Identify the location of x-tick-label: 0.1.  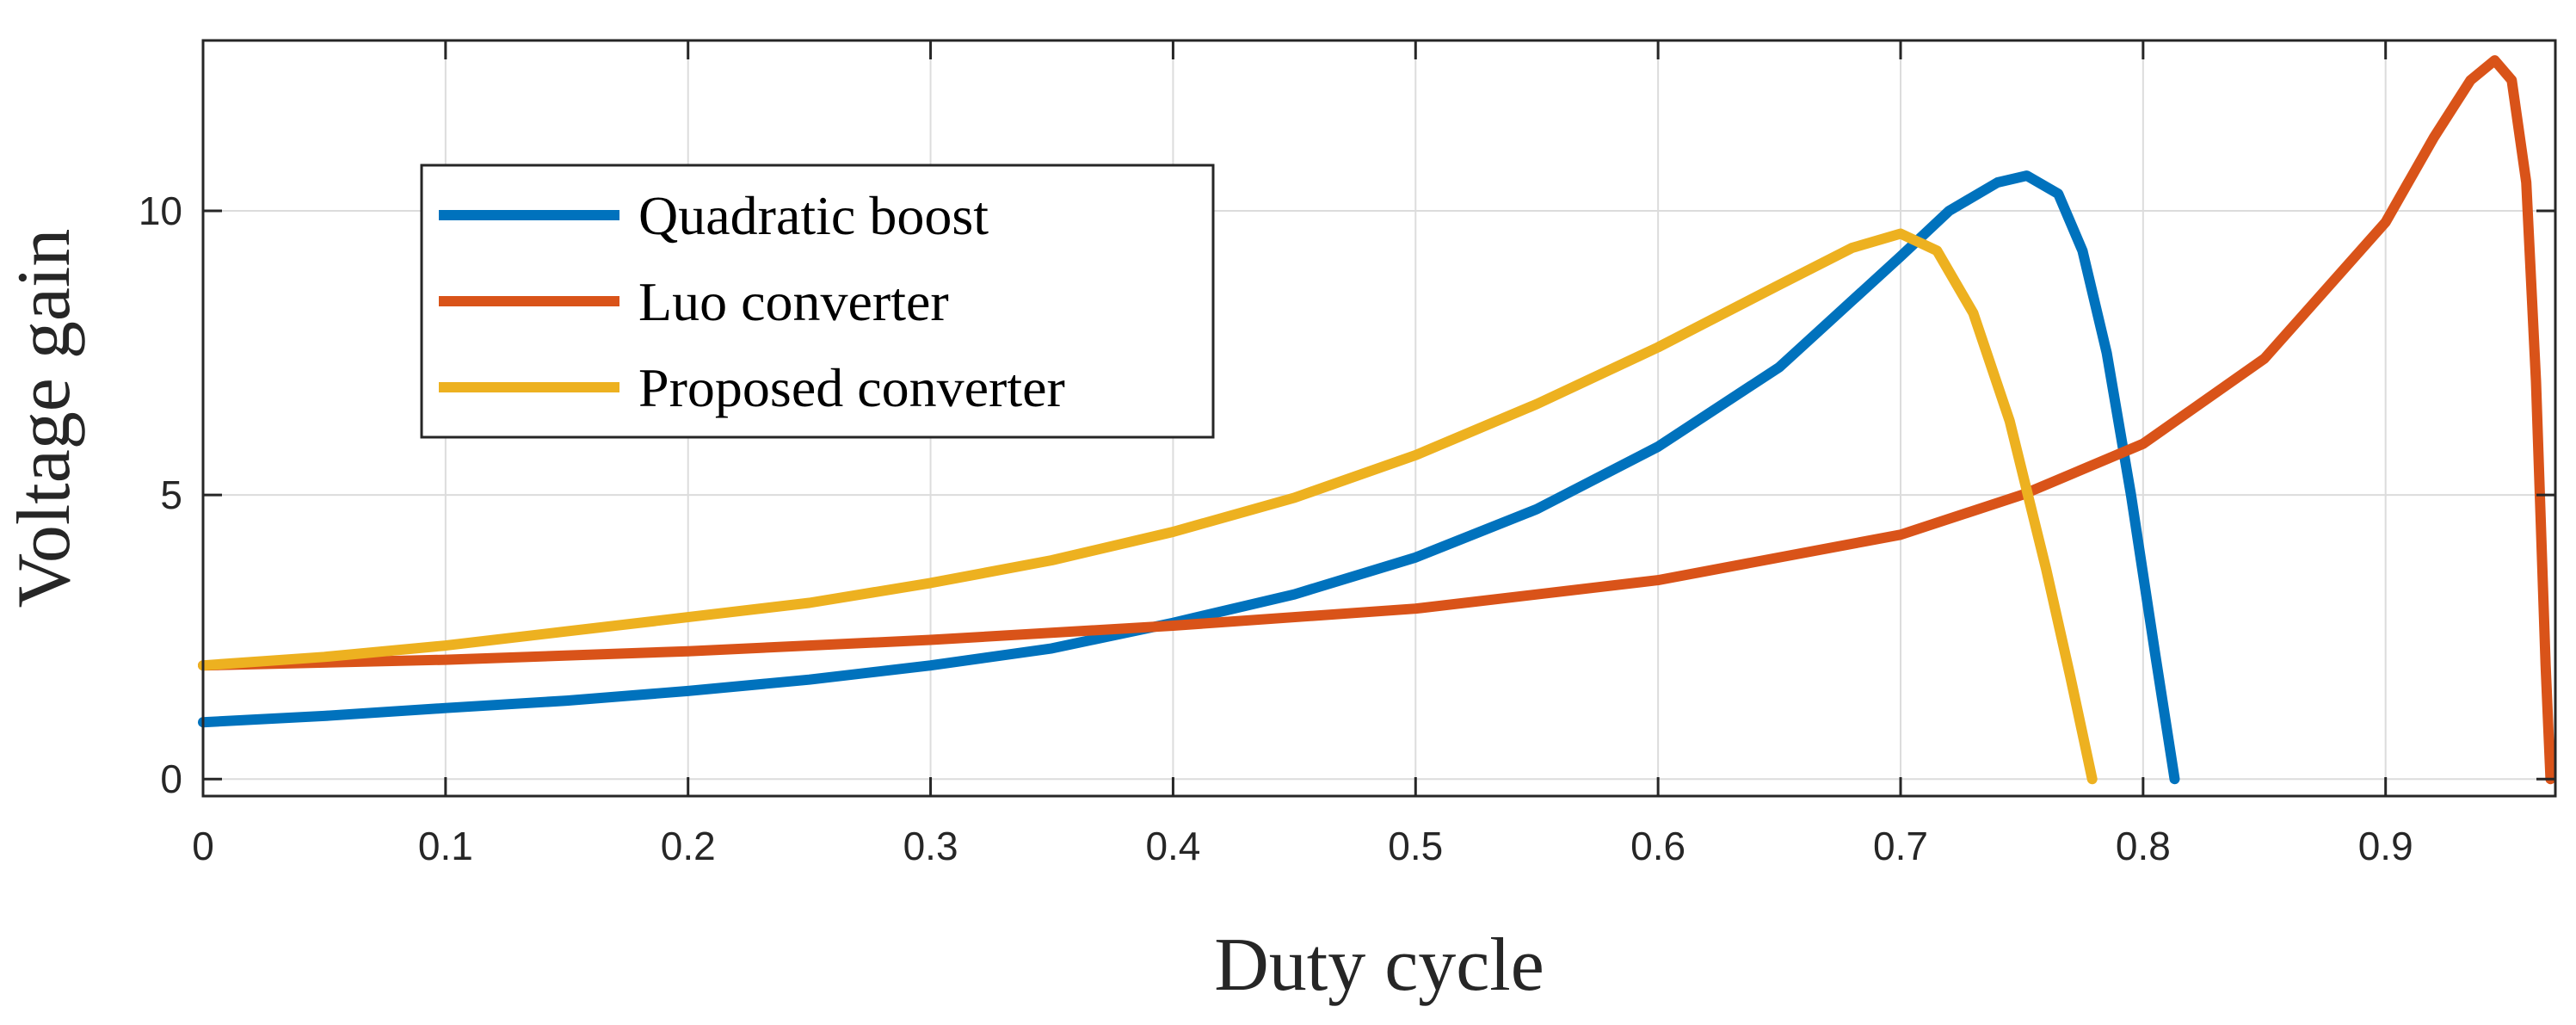
(445, 846).